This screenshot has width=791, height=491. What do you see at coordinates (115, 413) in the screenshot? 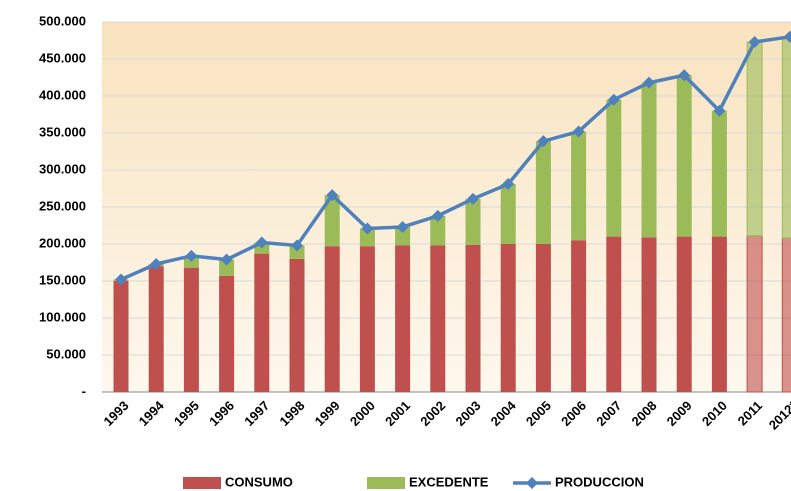
I see `x-tick-label: 1993` at bounding box center [115, 413].